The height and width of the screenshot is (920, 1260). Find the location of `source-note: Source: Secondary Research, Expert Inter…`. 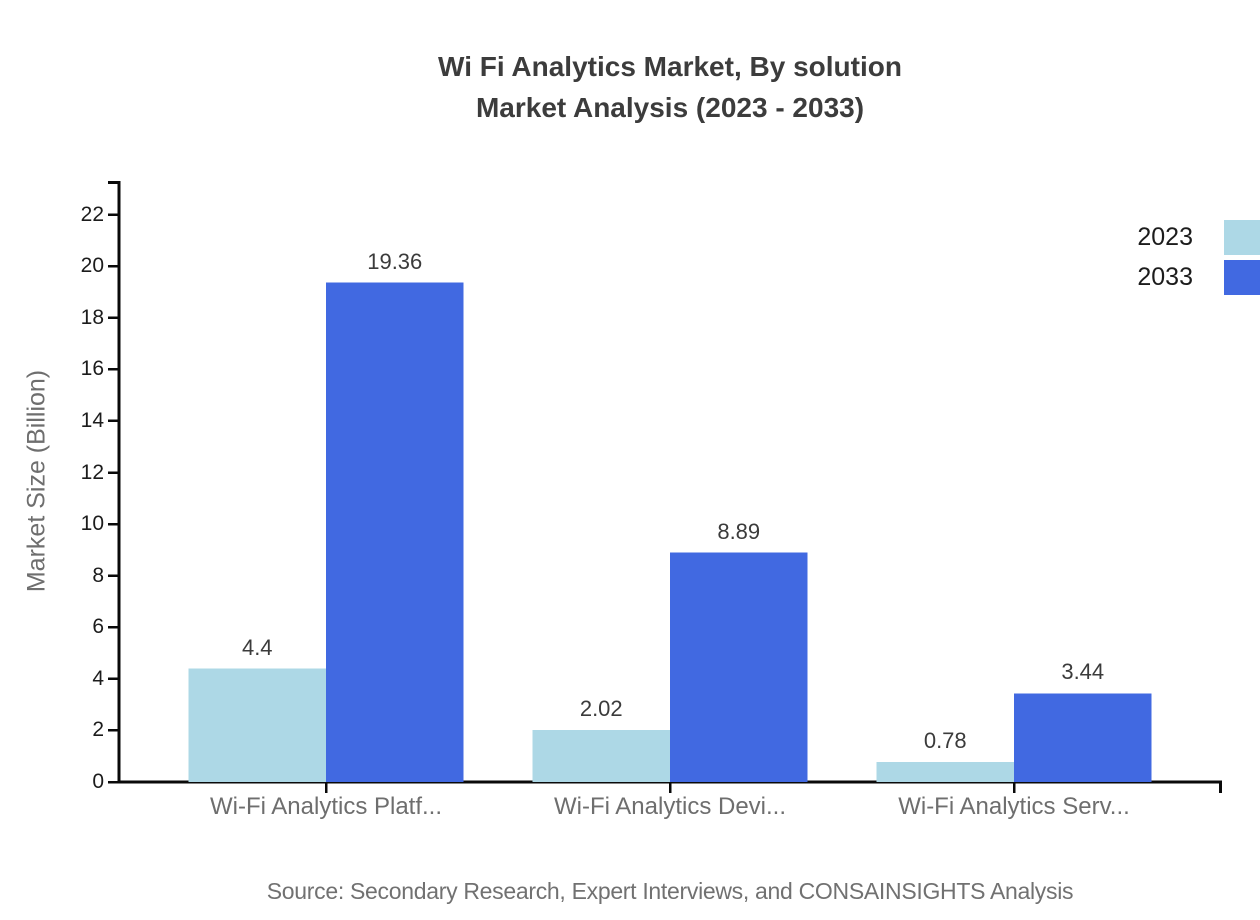

source-note: Source: Secondary Research, Expert Inter… is located at coordinates (670, 891).